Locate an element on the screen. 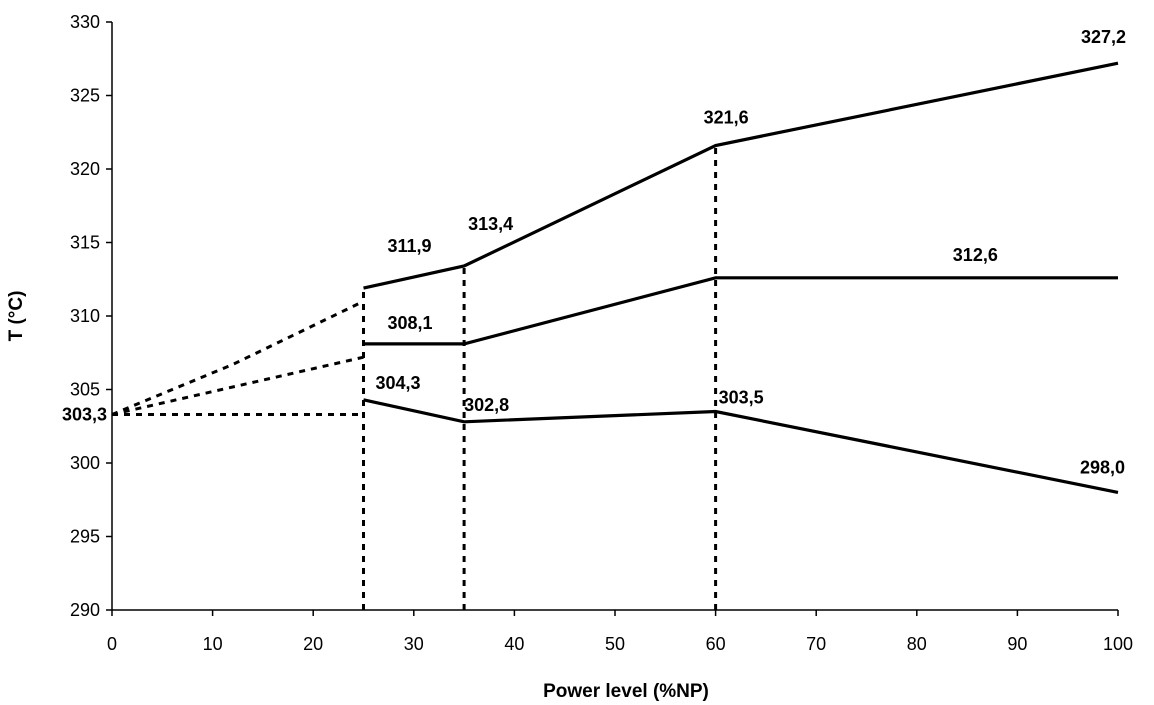  y-tick-label: 330 is located at coordinates (85, 22).